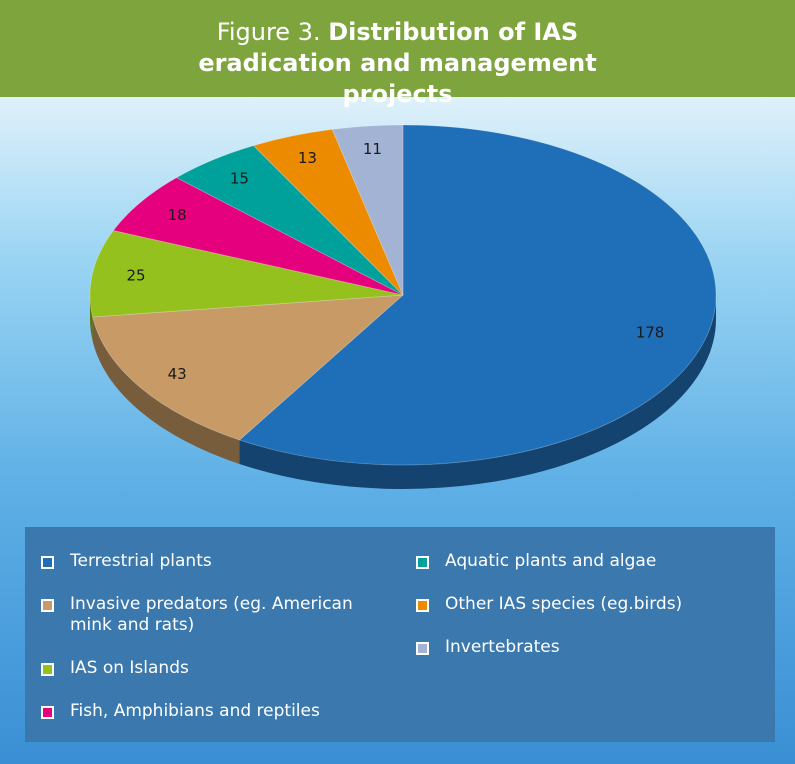  I want to click on data-label: 15, so click(239, 178).